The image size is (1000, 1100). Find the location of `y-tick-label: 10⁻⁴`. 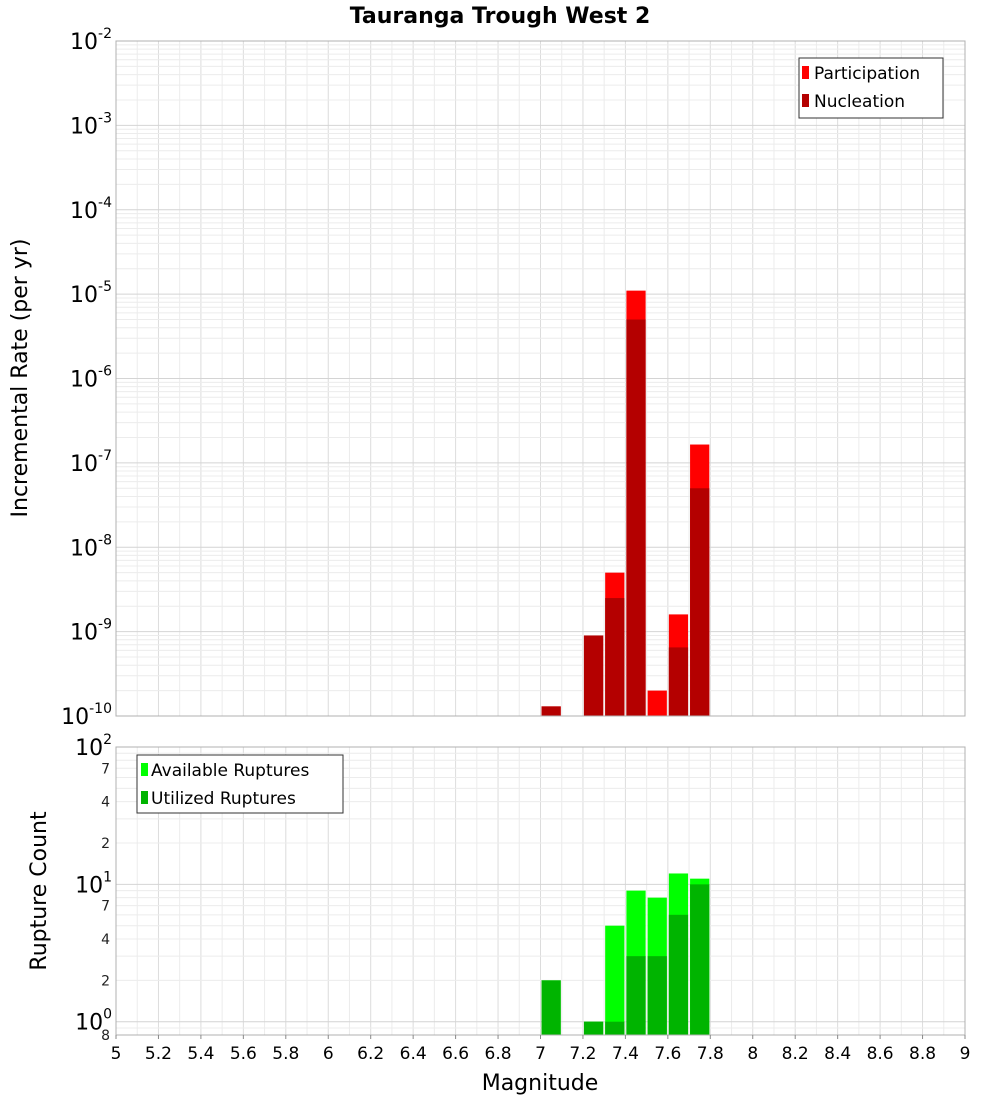

y-tick-label: 10⁻⁴ is located at coordinates (91, 209).